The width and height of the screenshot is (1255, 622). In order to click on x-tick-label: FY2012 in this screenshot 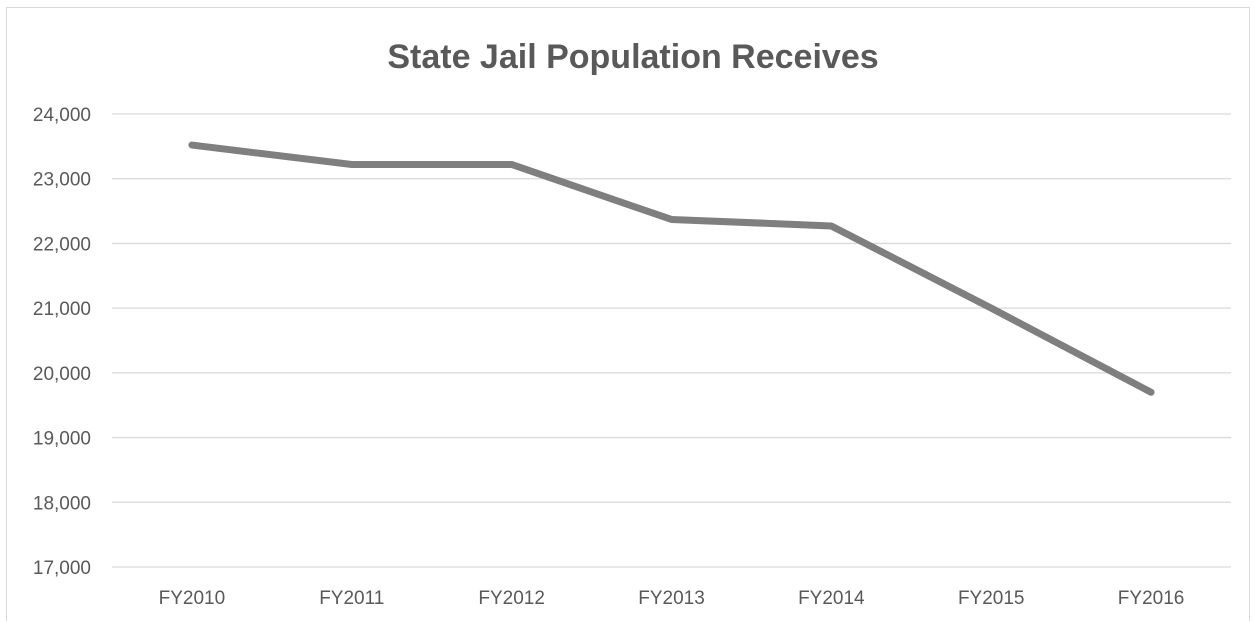, I will do `click(511, 598)`.